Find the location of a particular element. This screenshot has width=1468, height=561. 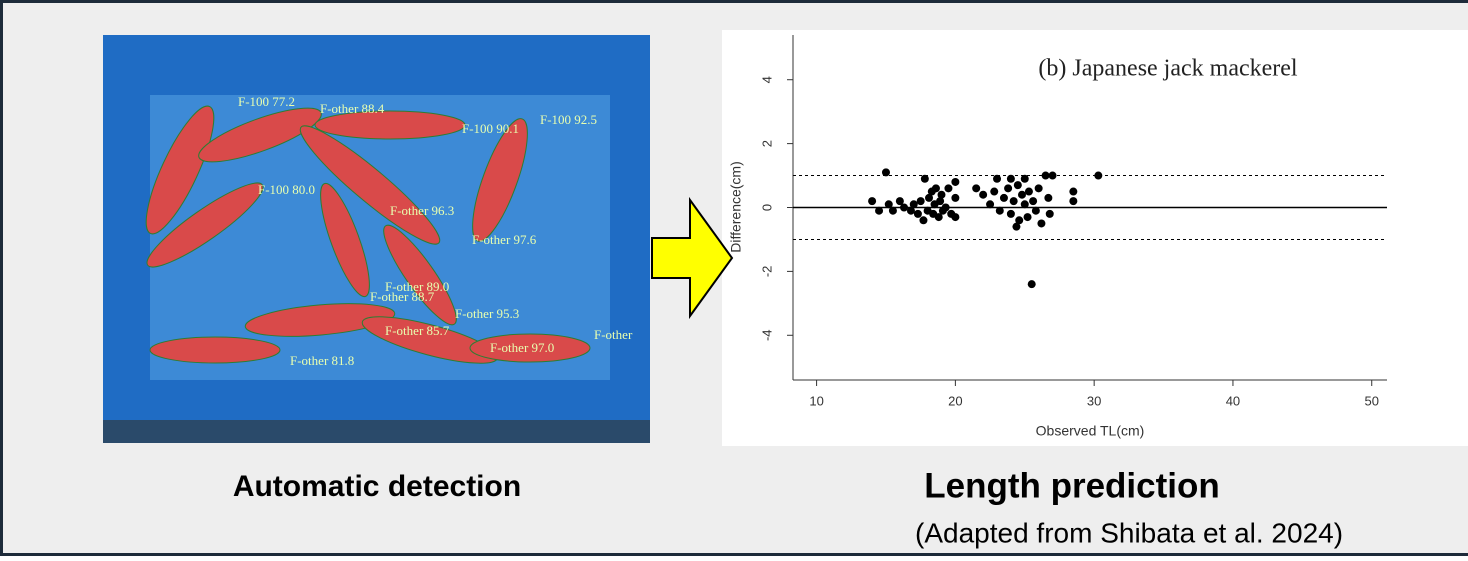

detection-label: F-other 97.6 is located at coordinates (504, 239).